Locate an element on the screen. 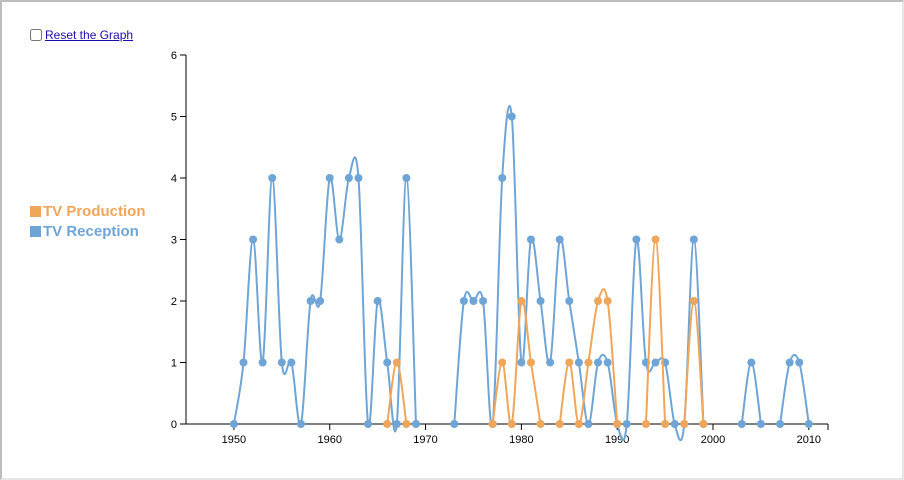 The height and width of the screenshot is (480, 904). legend-item-tv-reception: TV Reception is located at coordinates (88, 231).